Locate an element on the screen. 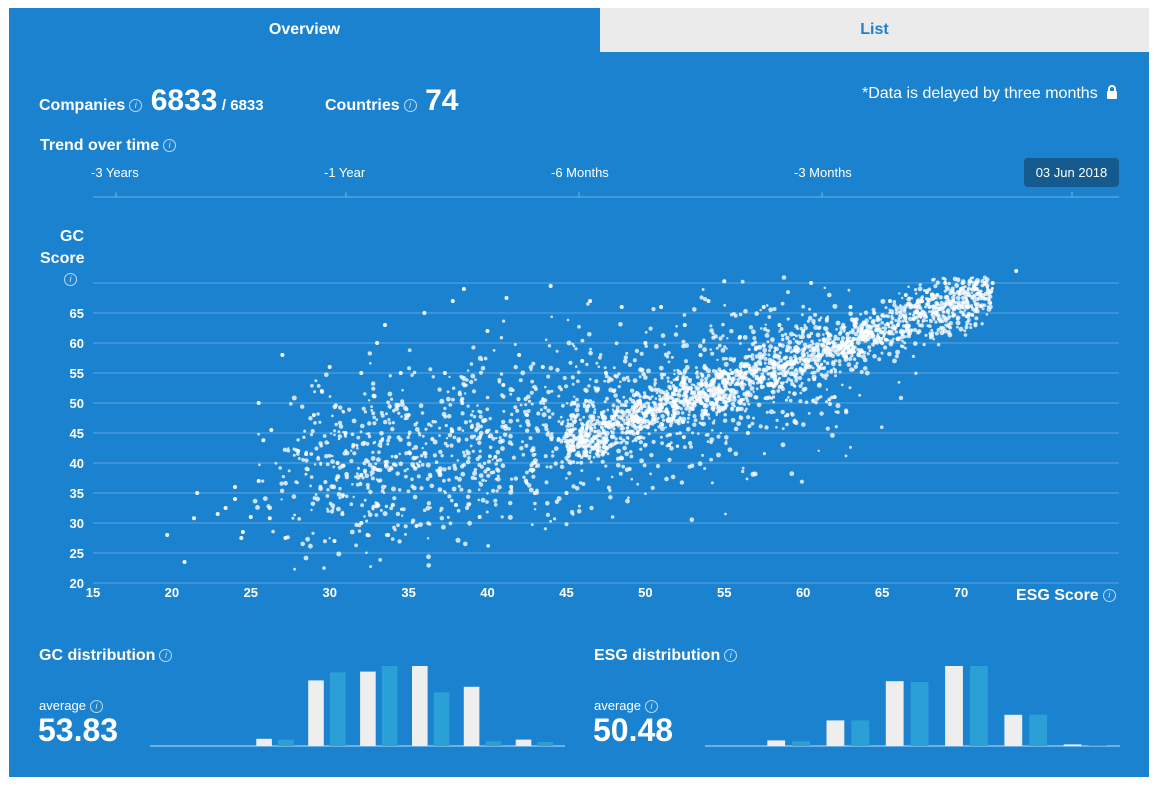 Image resolution: width=1157 pixels, height=787 pixels. gc-average-label-text: average is located at coordinates (62, 705).